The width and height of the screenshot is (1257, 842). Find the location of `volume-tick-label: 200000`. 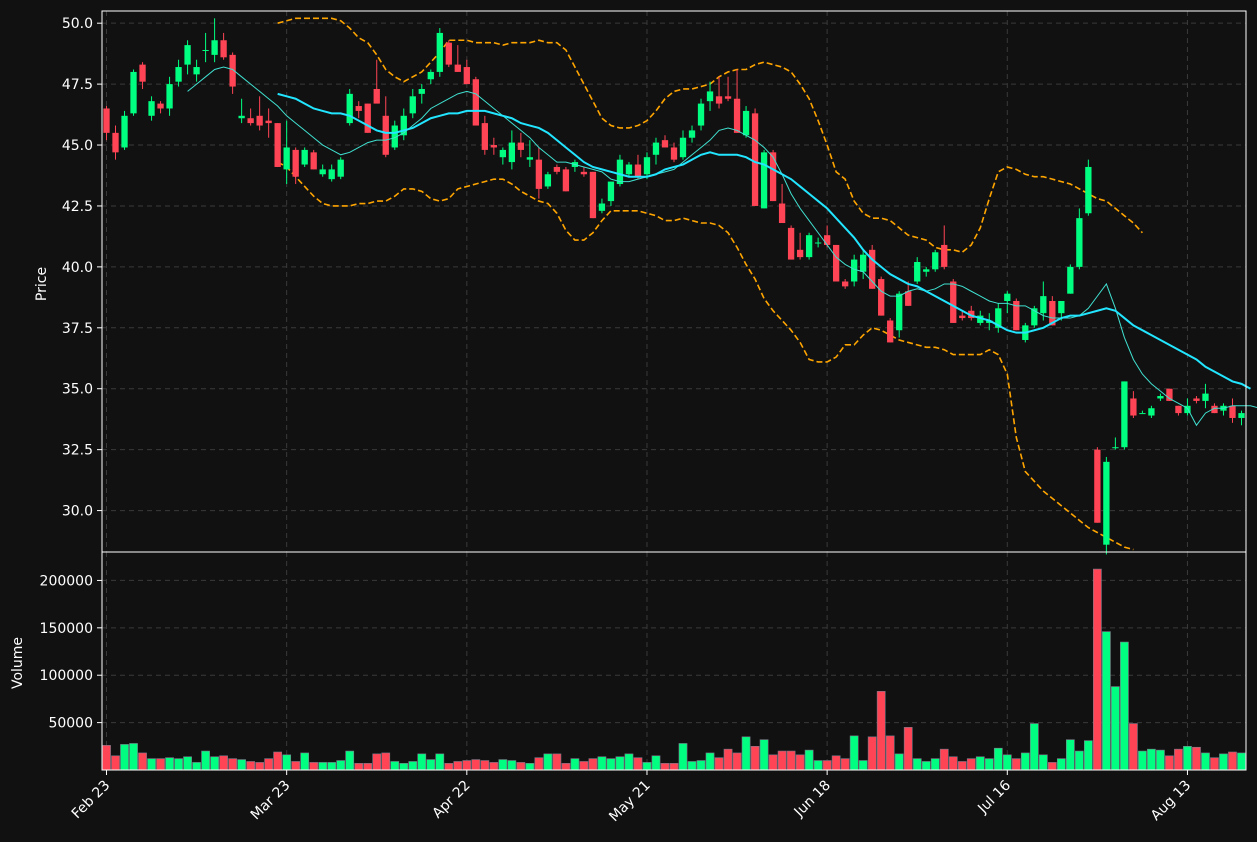

volume-tick-label: 200000 is located at coordinates (66, 581).